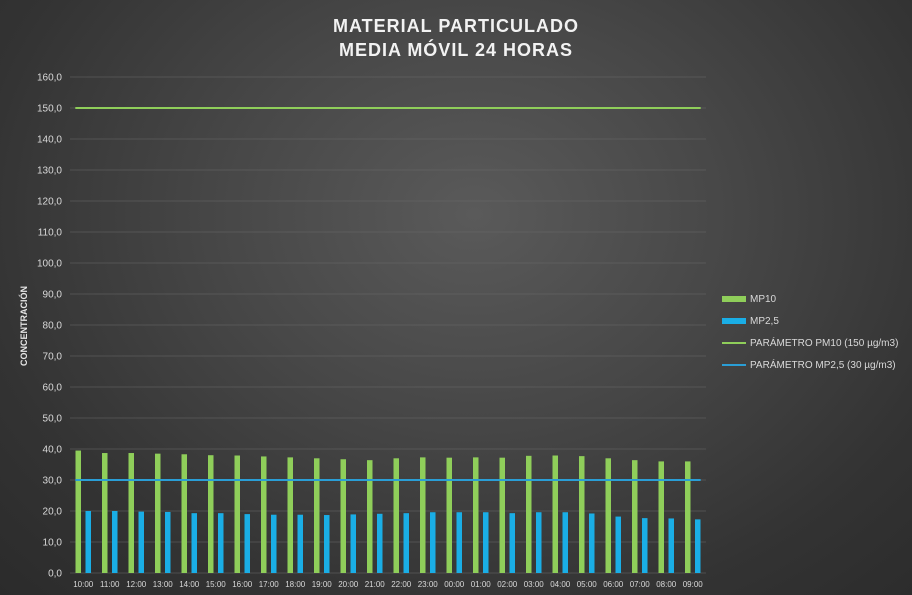 The image size is (912, 595). What do you see at coordinates (83, 584) in the screenshot?
I see `x-tick-label: 10:00` at bounding box center [83, 584].